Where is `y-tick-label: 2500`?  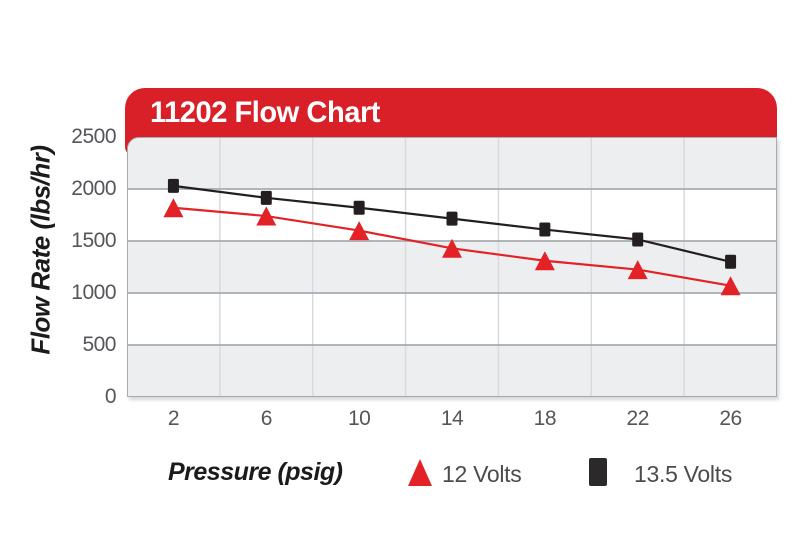
y-tick-label: 2500 is located at coordinates (93, 136).